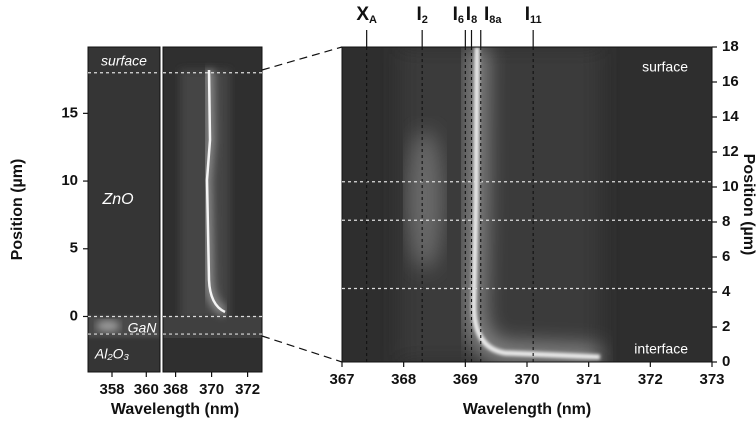 This screenshot has height=425, width=756. What do you see at coordinates (74, 248) in the screenshot?
I see `y-tick-label: 5` at bounding box center [74, 248].